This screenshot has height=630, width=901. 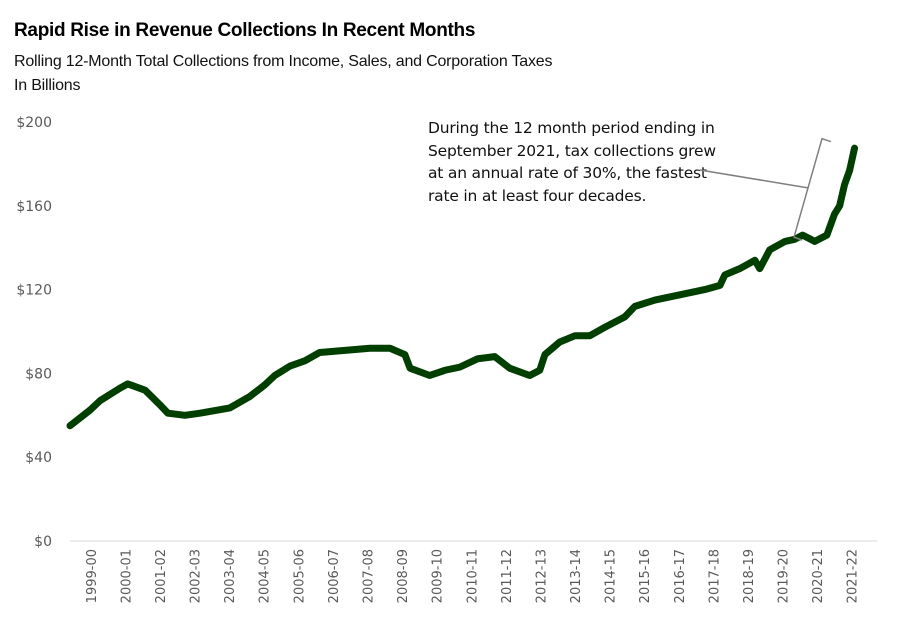 I want to click on x-tick-label: 2013-14, so click(x=576, y=576).